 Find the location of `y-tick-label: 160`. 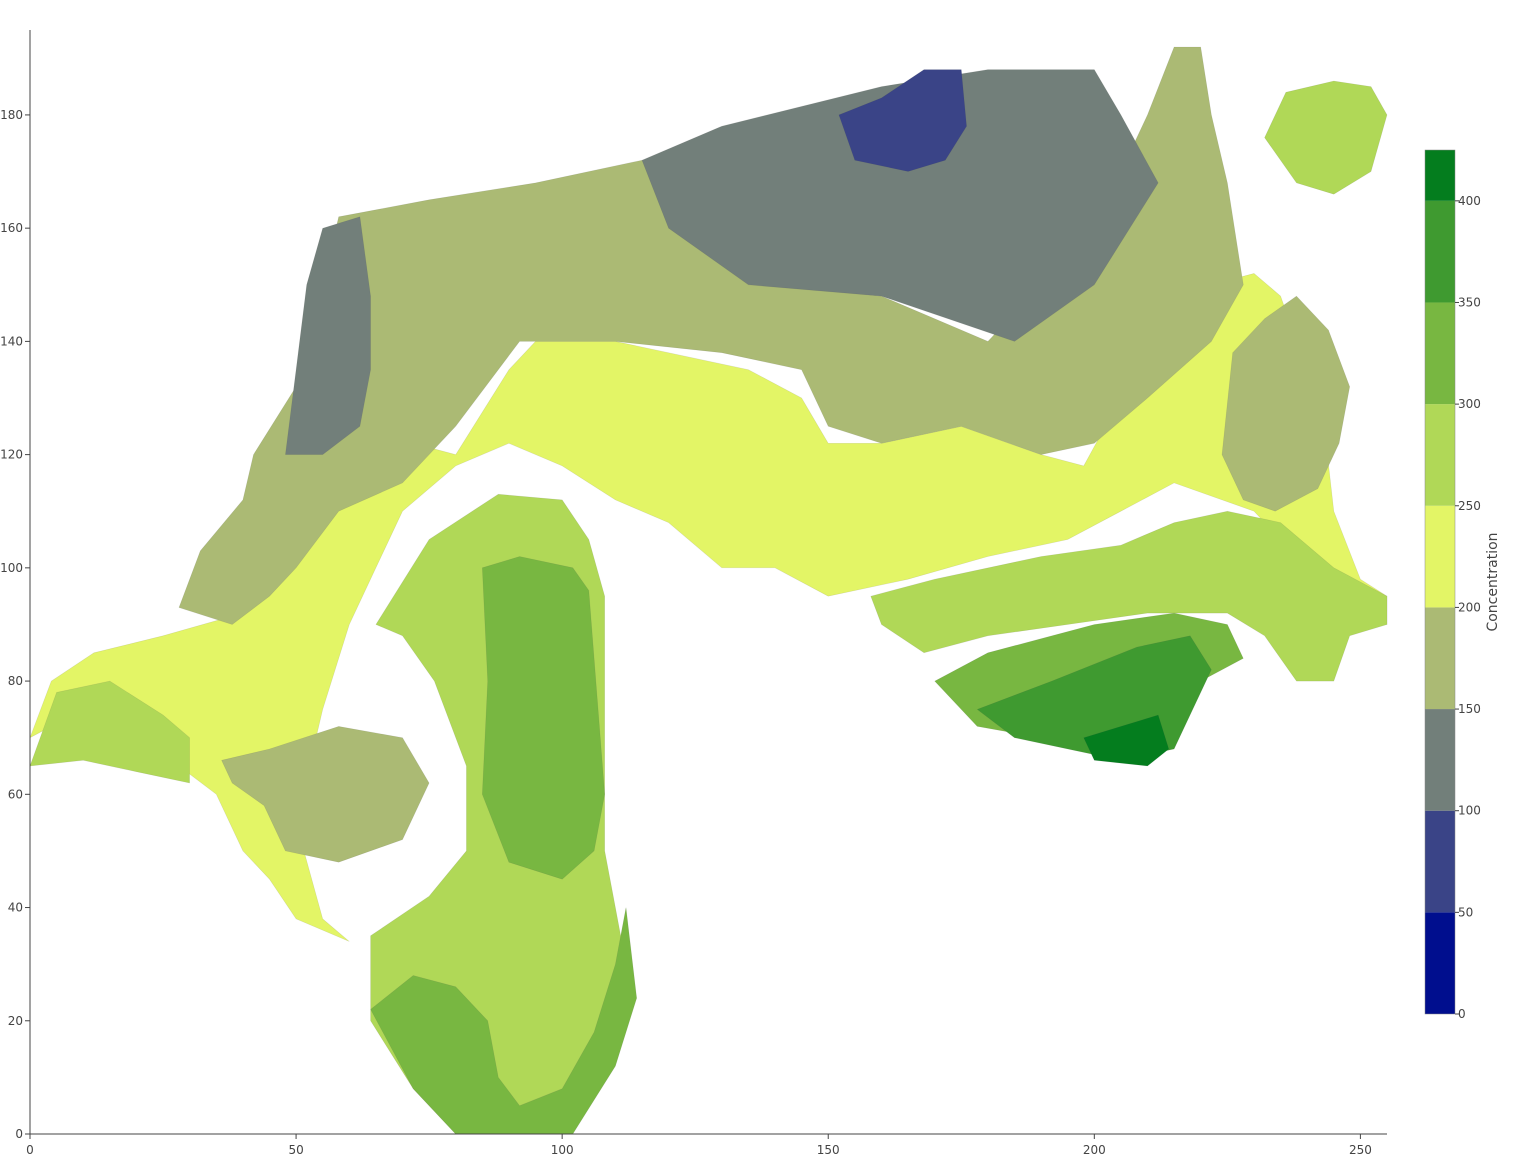

y-tick-label: 160 is located at coordinates (11, 228).